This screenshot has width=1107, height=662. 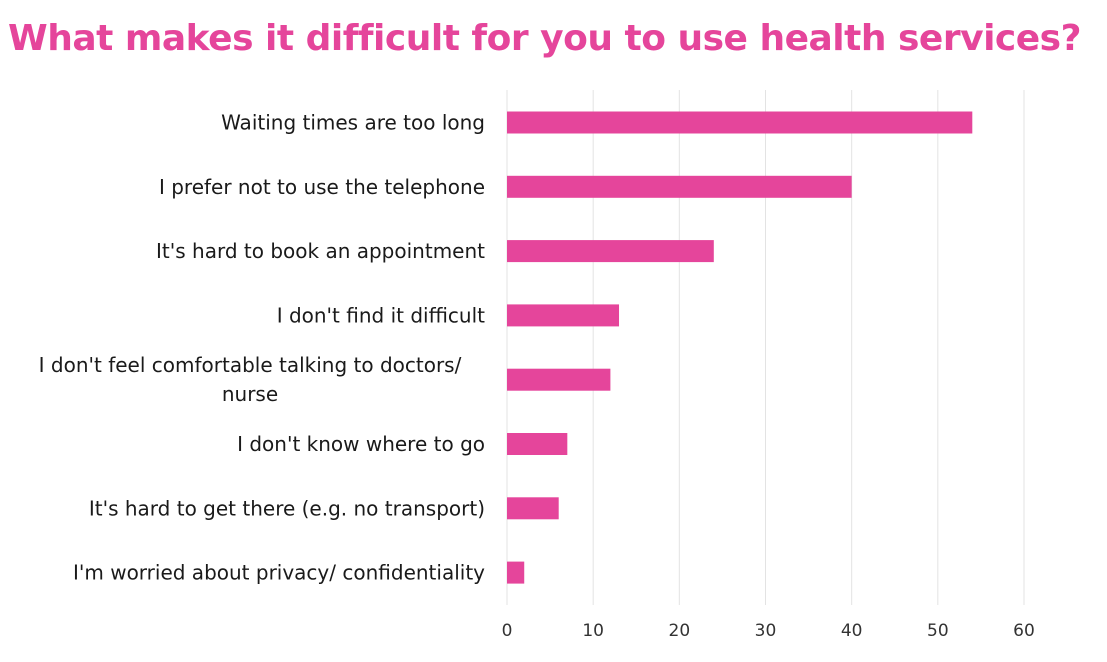 I want to click on category-label-line: I don't know where to go, so click(x=361, y=444).